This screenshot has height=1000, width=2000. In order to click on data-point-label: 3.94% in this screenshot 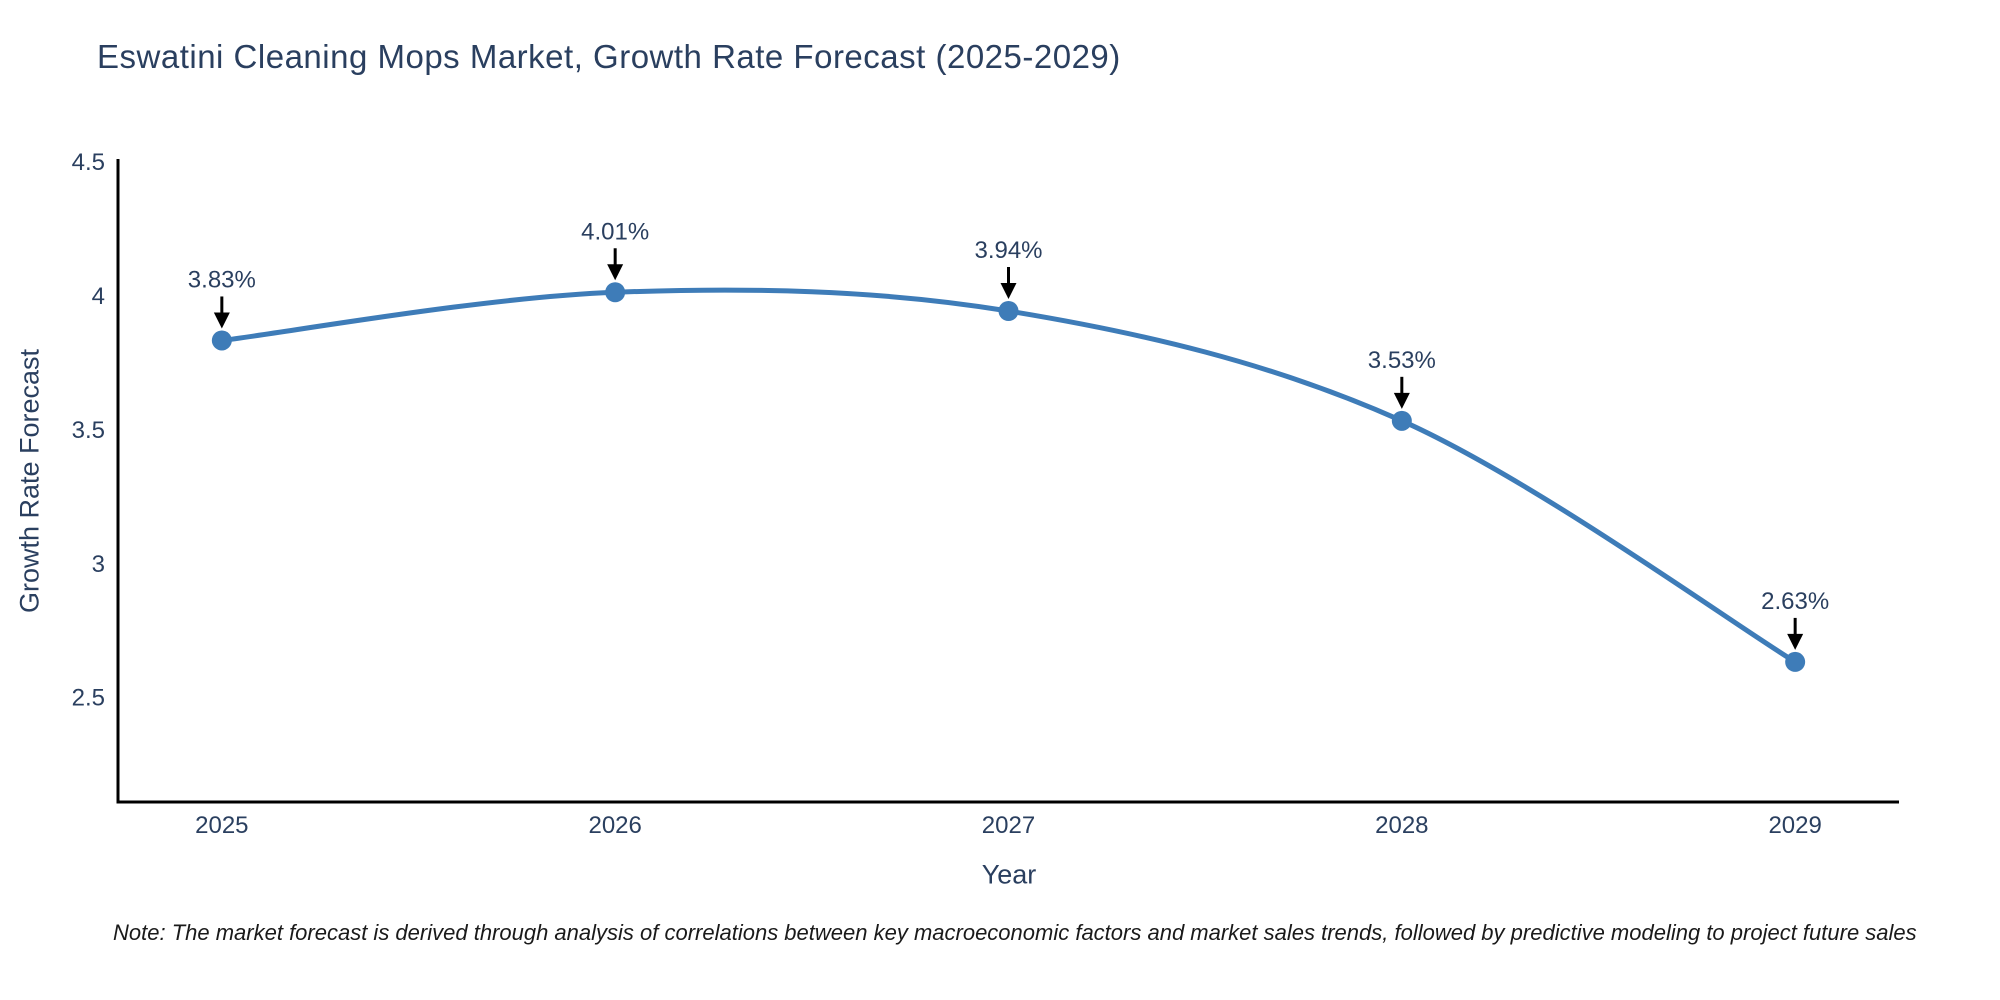, I will do `click(1008, 250)`.